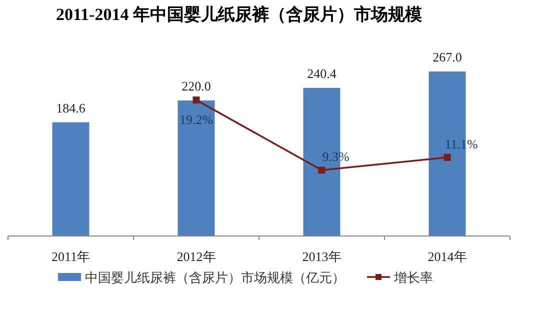 This screenshot has height=322, width=543. Describe the element at coordinates (322, 256) in the screenshot. I see `x-tick-label: 2013年` at that location.